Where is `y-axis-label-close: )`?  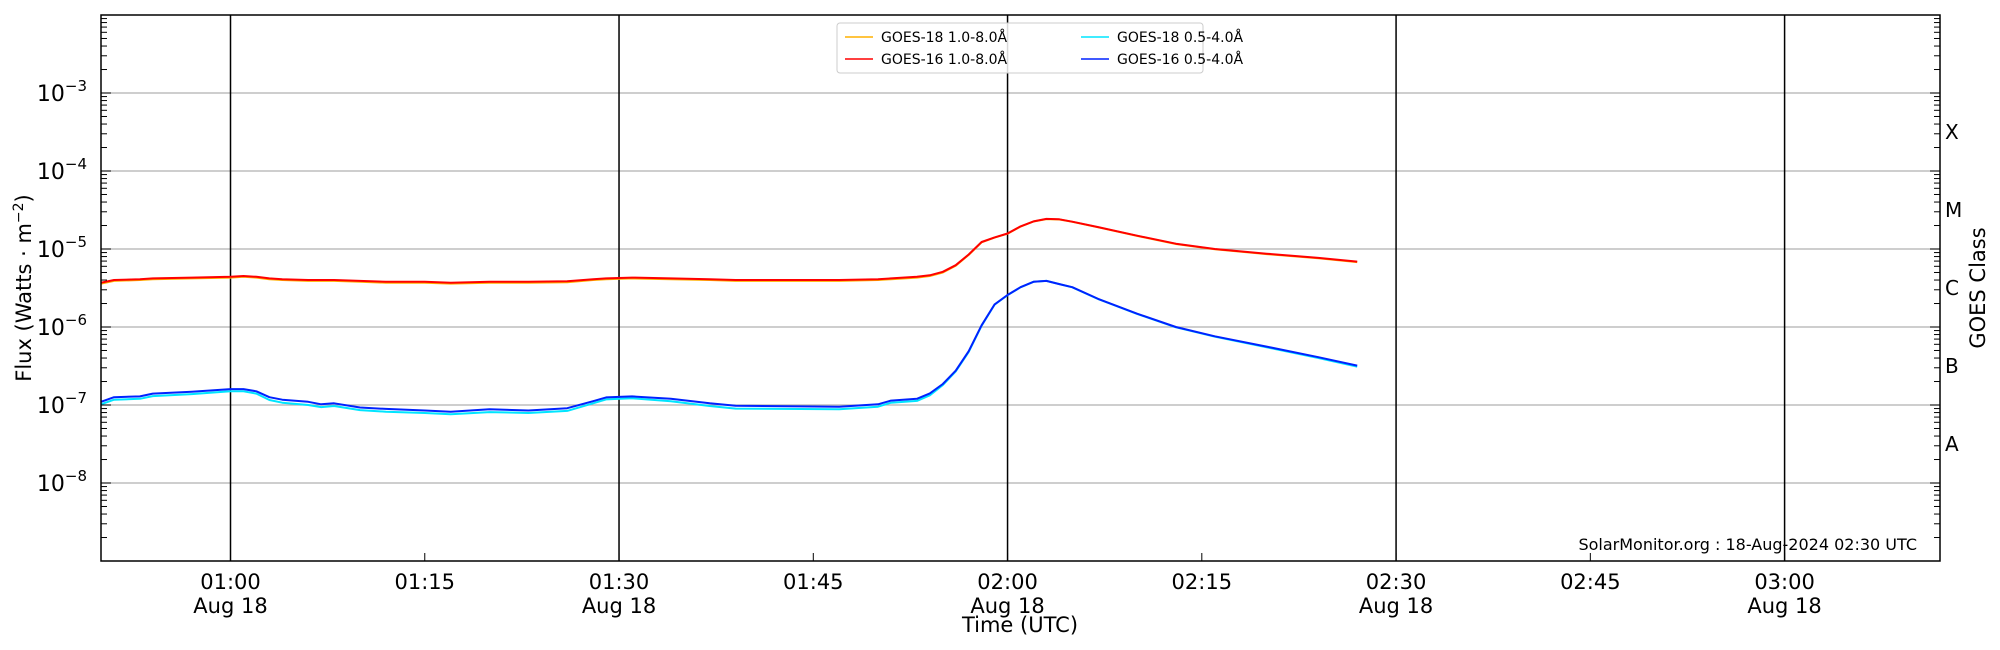
y-axis-label-close: ) is located at coordinates (24, 198).